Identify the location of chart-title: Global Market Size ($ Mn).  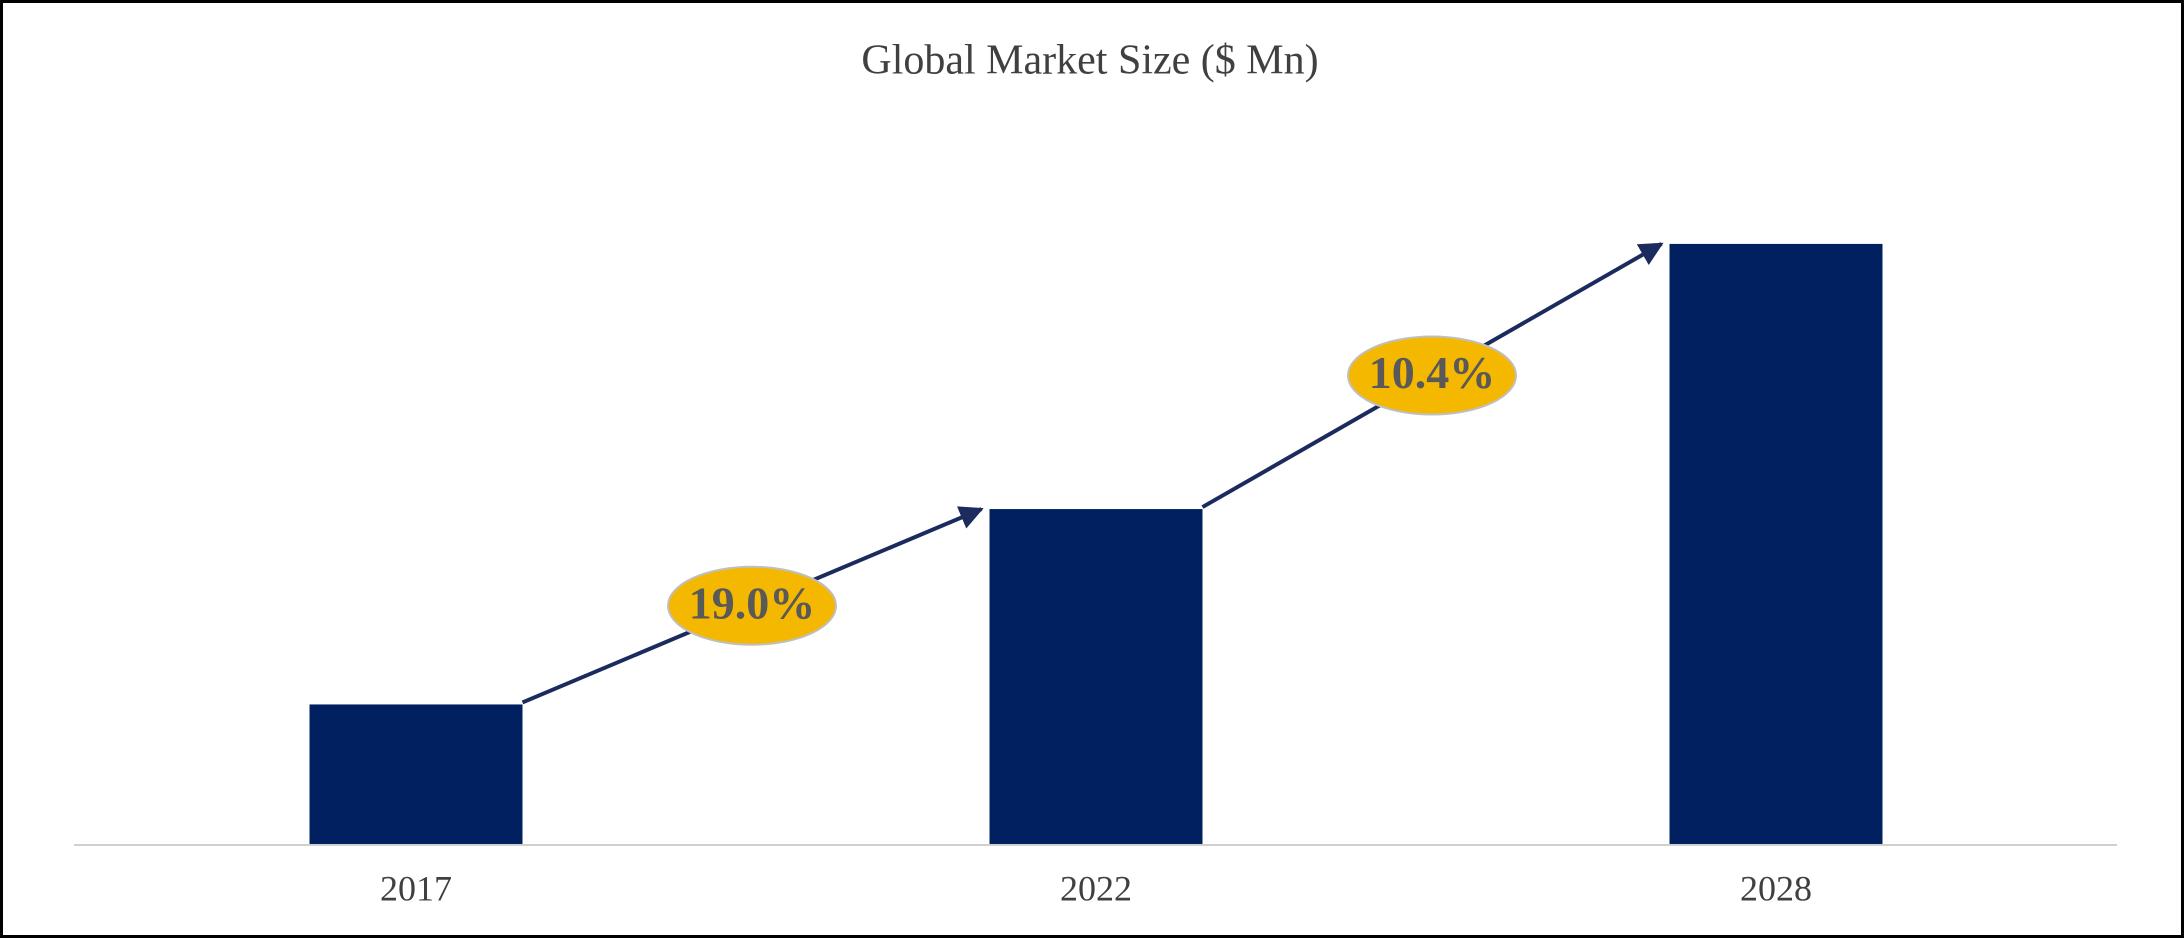
(1089, 61).